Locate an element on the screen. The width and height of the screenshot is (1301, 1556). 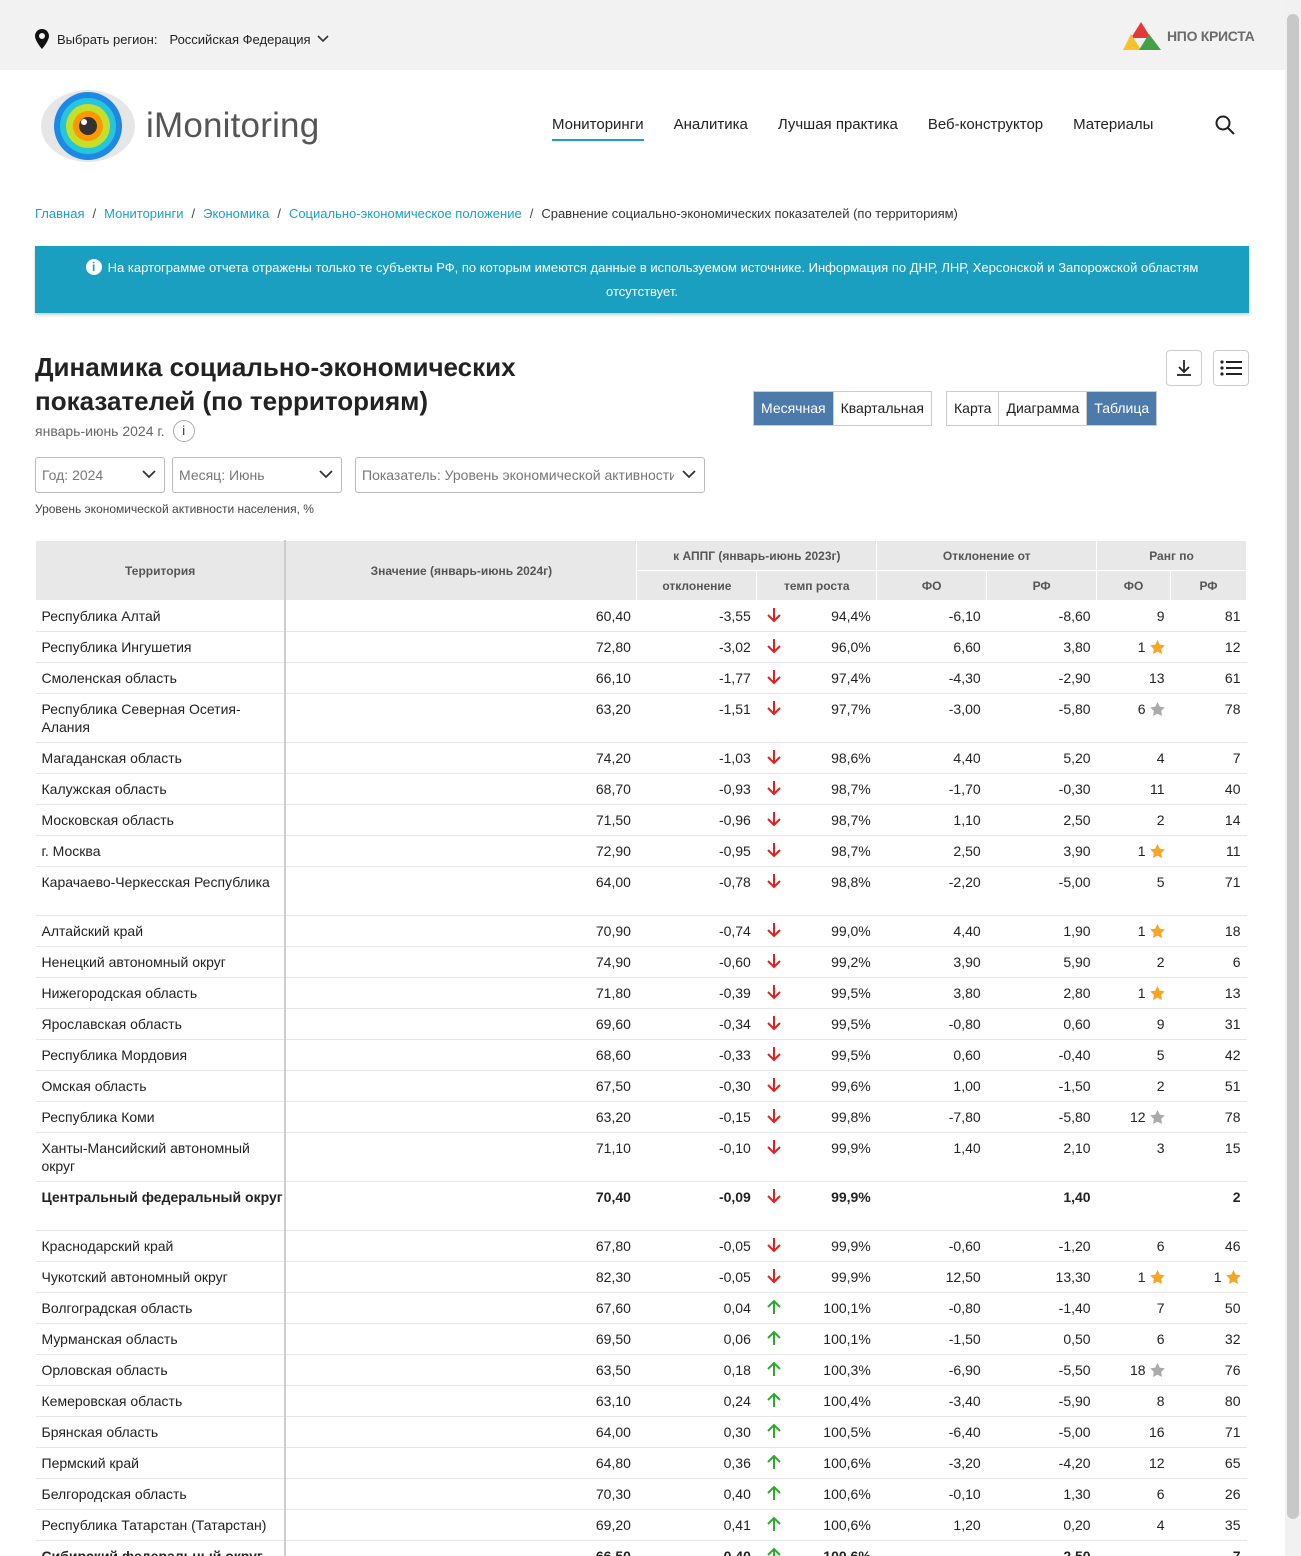
cell-territory: Республика Алтай is located at coordinates (161, 616).